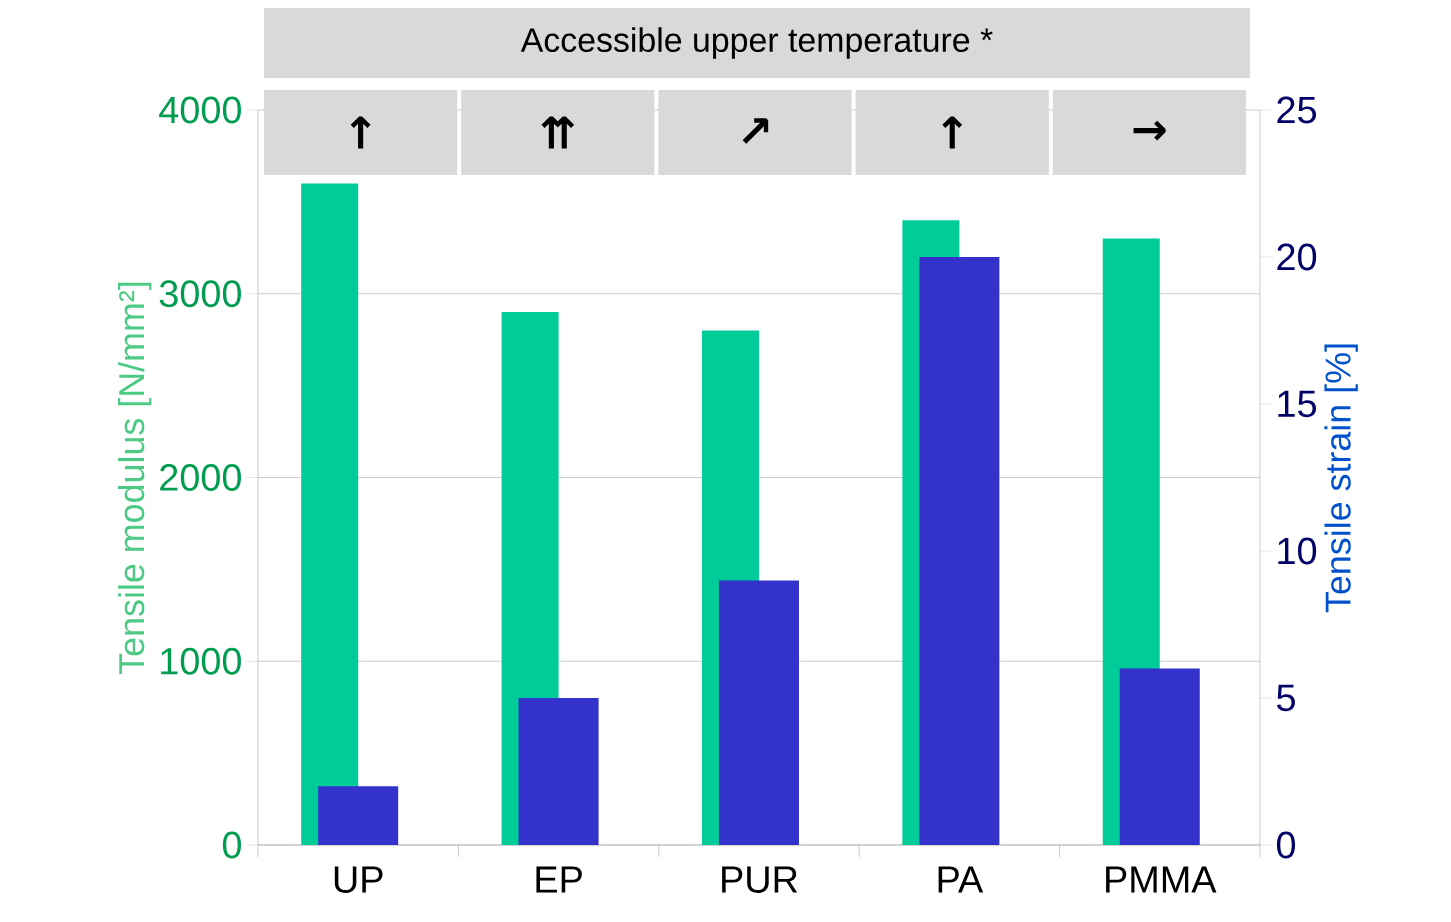  Describe the element at coordinates (1149, 130) in the screenshot. I see `annotation: →` at that location.